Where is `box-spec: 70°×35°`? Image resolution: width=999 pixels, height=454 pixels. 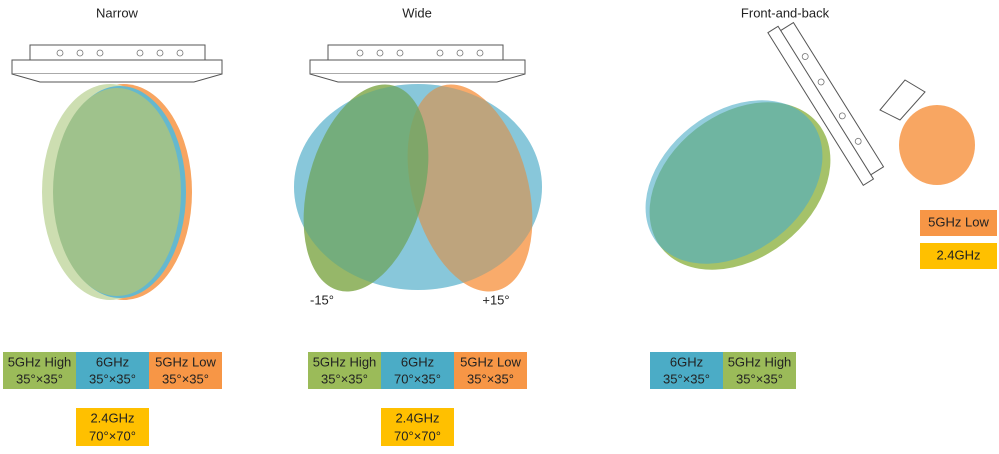
box-spec: 70°×35° is located at coordinates (417, 378).